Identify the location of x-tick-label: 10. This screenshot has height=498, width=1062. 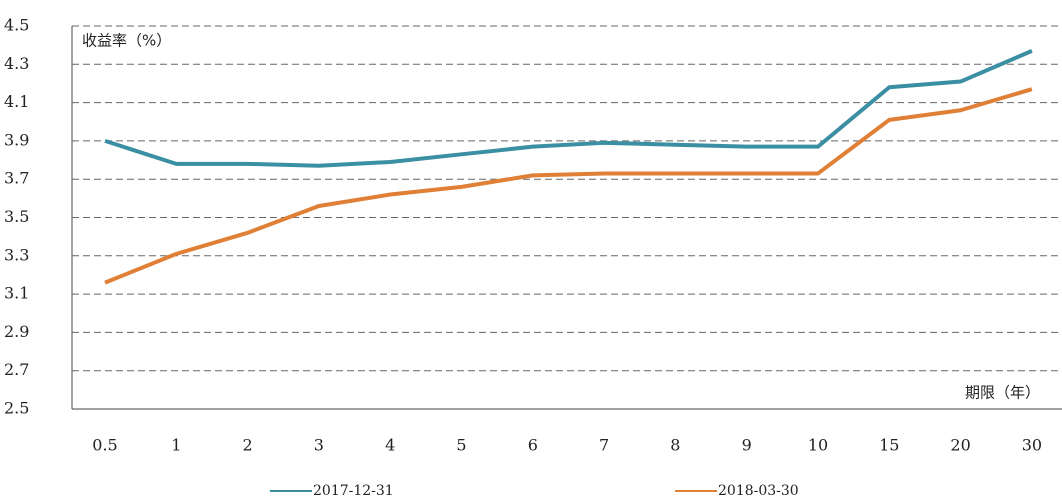
(818, 445).